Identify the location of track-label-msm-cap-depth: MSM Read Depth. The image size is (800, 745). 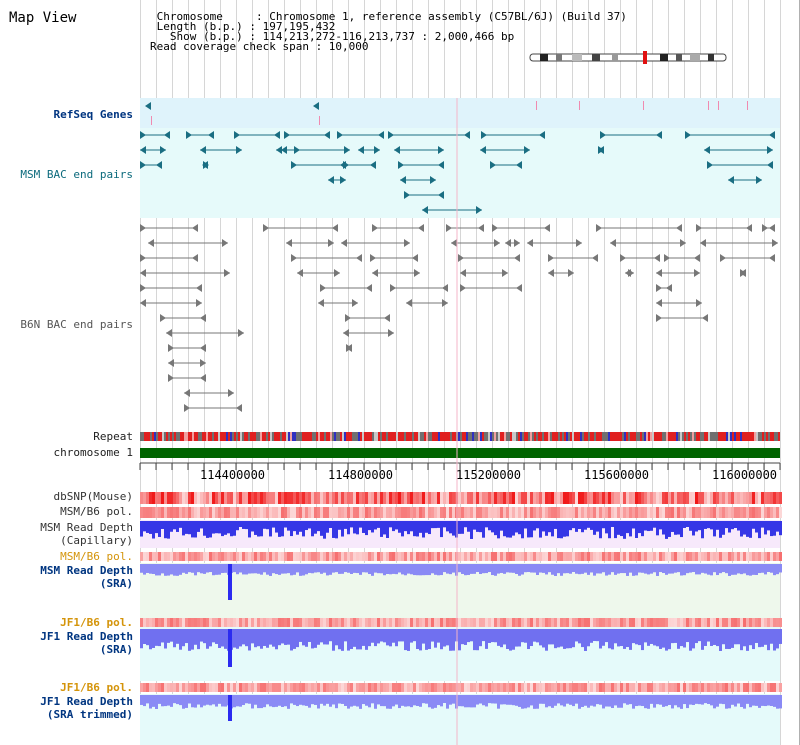
(86, 527).